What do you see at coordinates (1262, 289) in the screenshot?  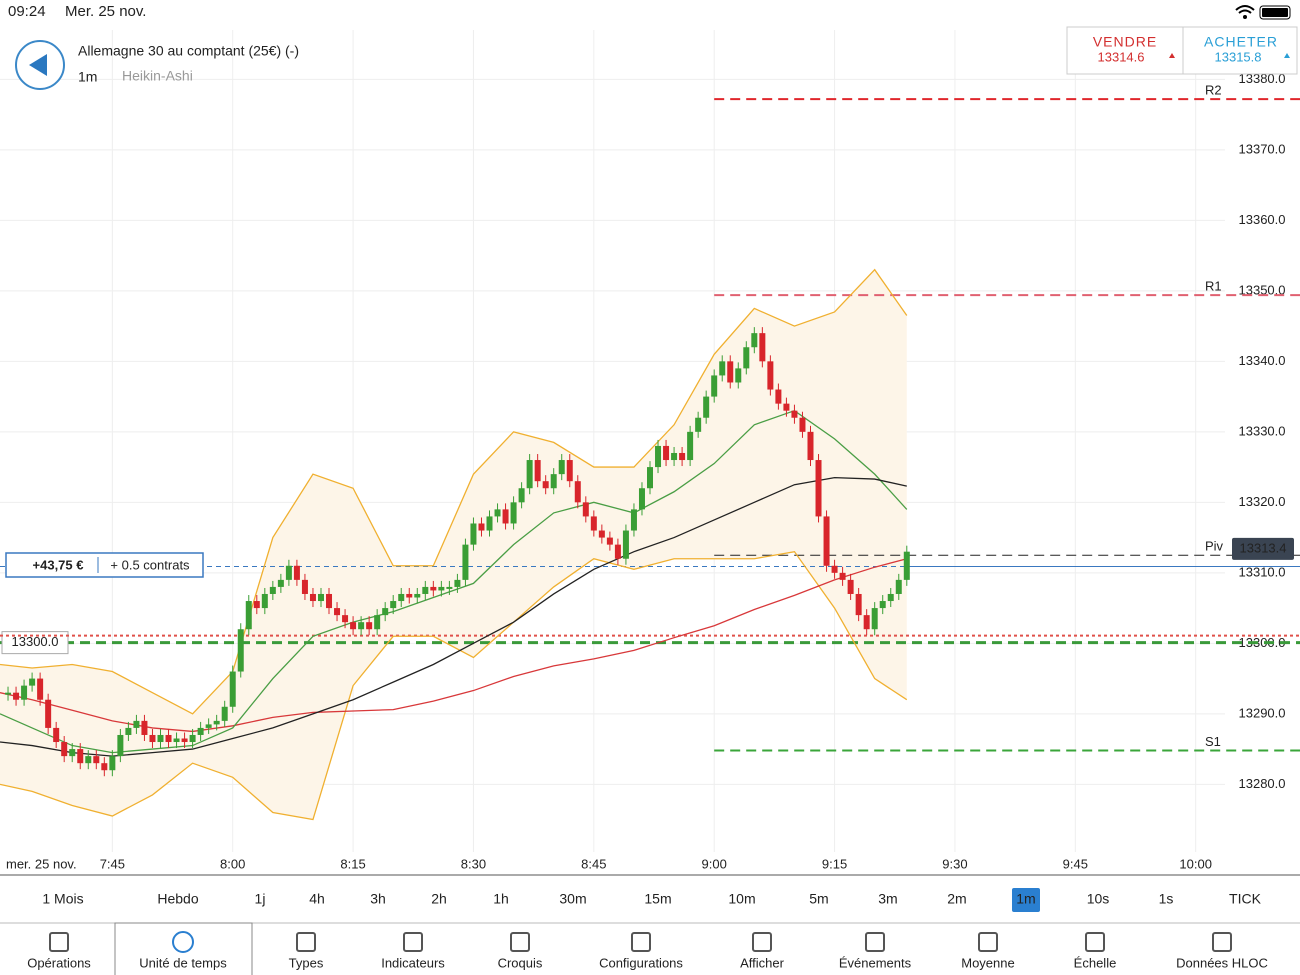 I see `y-tick-label: 13350.0` at bounding box center [1262, 289].